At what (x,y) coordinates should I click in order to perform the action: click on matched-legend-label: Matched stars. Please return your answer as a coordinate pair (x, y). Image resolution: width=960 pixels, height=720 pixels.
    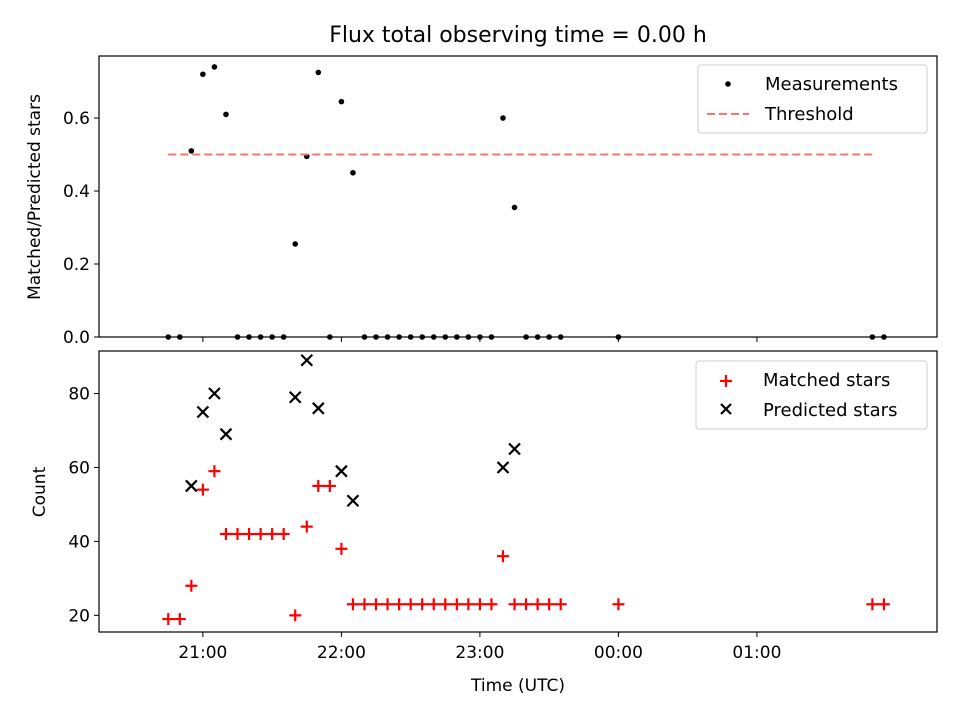
    Looking at the image, I should click on (826, 380).